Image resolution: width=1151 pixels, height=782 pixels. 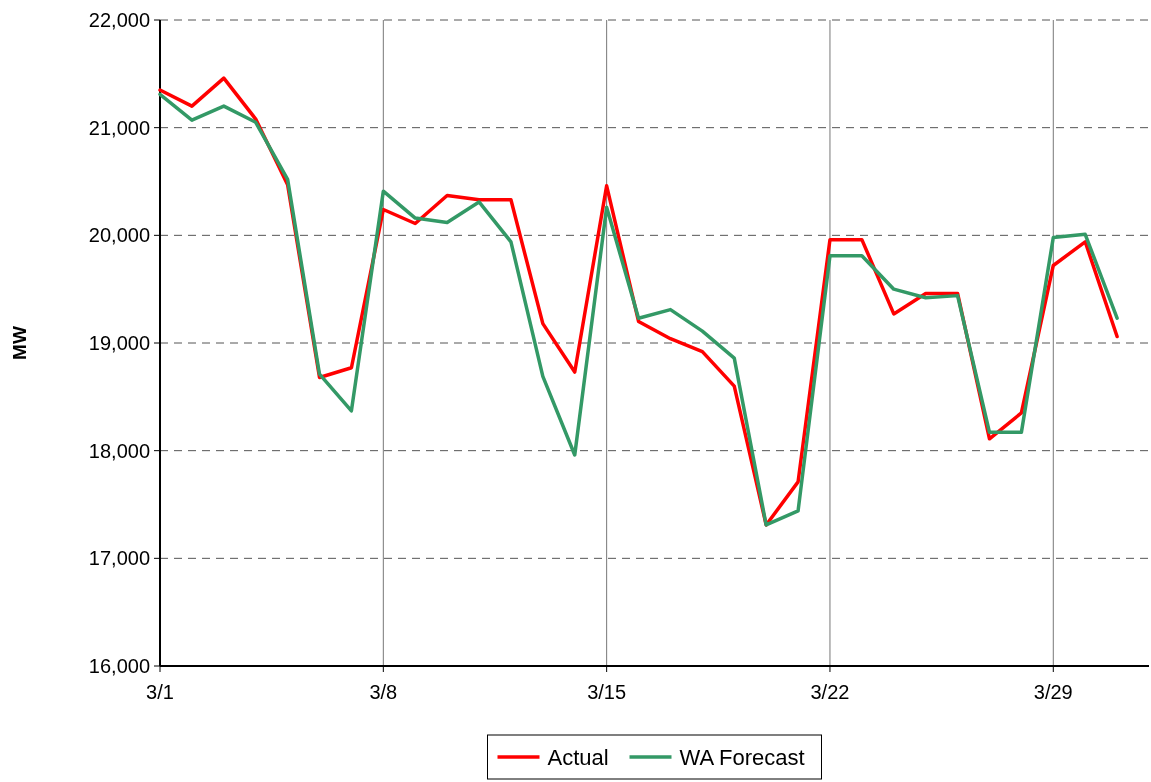 What do you see at coordinates (578, 757) in the screenshot?
I see `legend-label: Actual` at bounding box center [578, 757].